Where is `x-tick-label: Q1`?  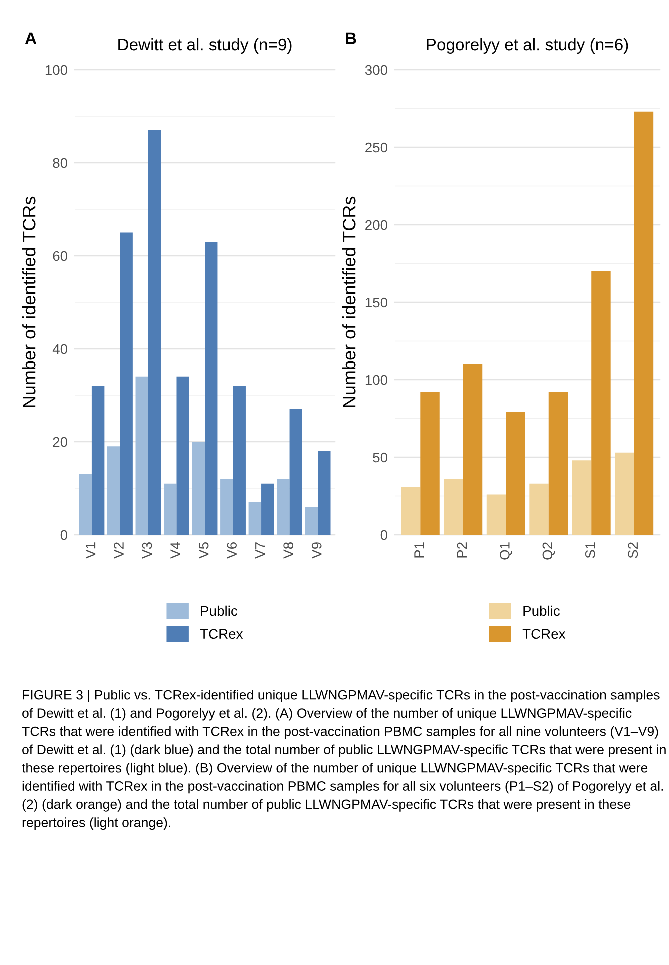
x-tick-label: Q1 is located at coordinates (506, 551).